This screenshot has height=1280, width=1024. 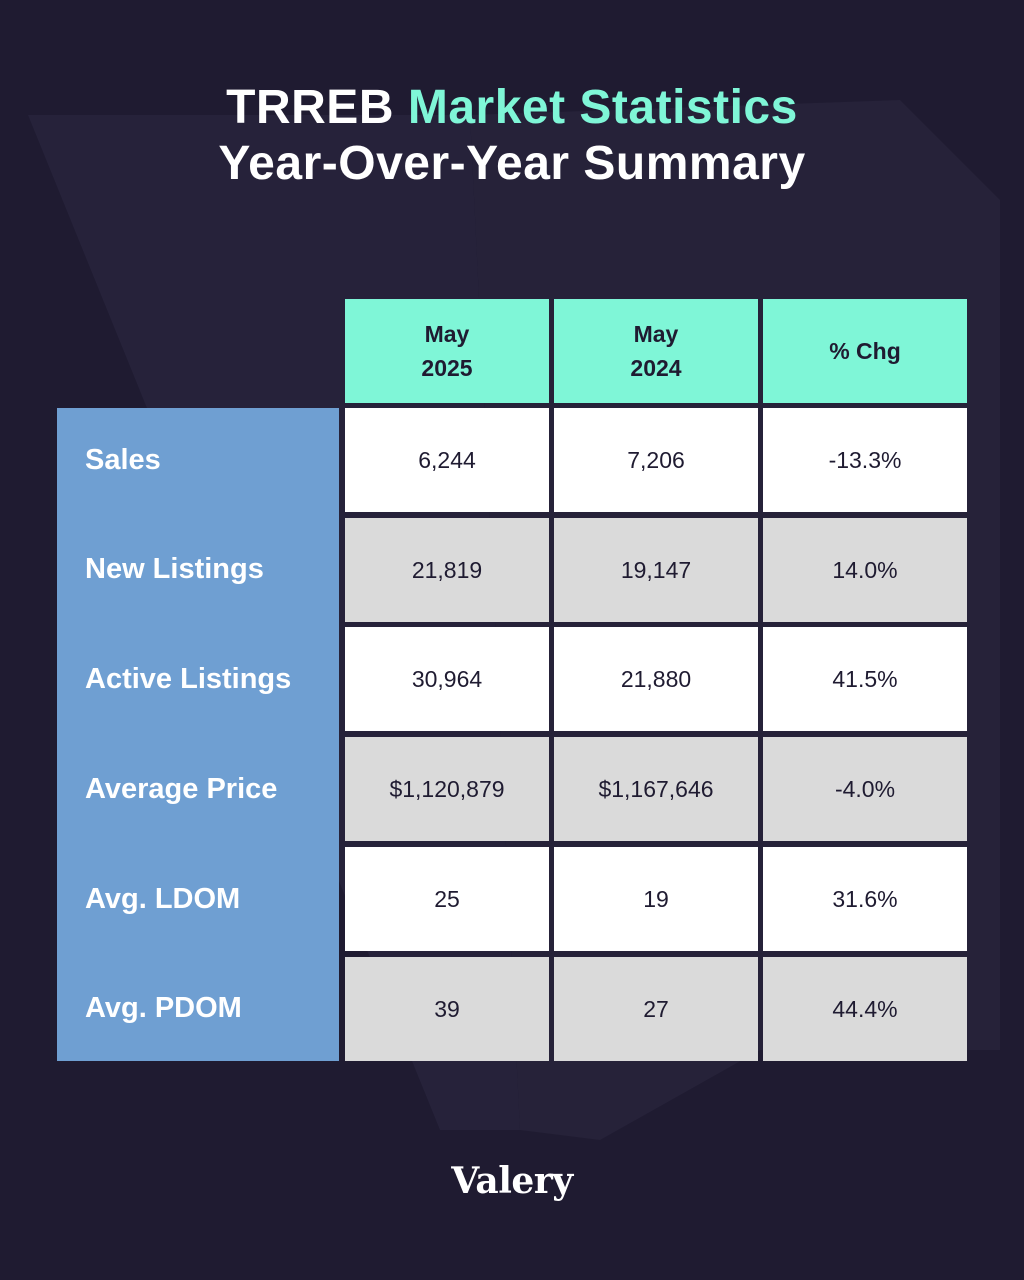 What do you see at coordinates (865, 570) in the screenshot?
I see `table-cell: 14.0%` at bounding box center [865, 570].